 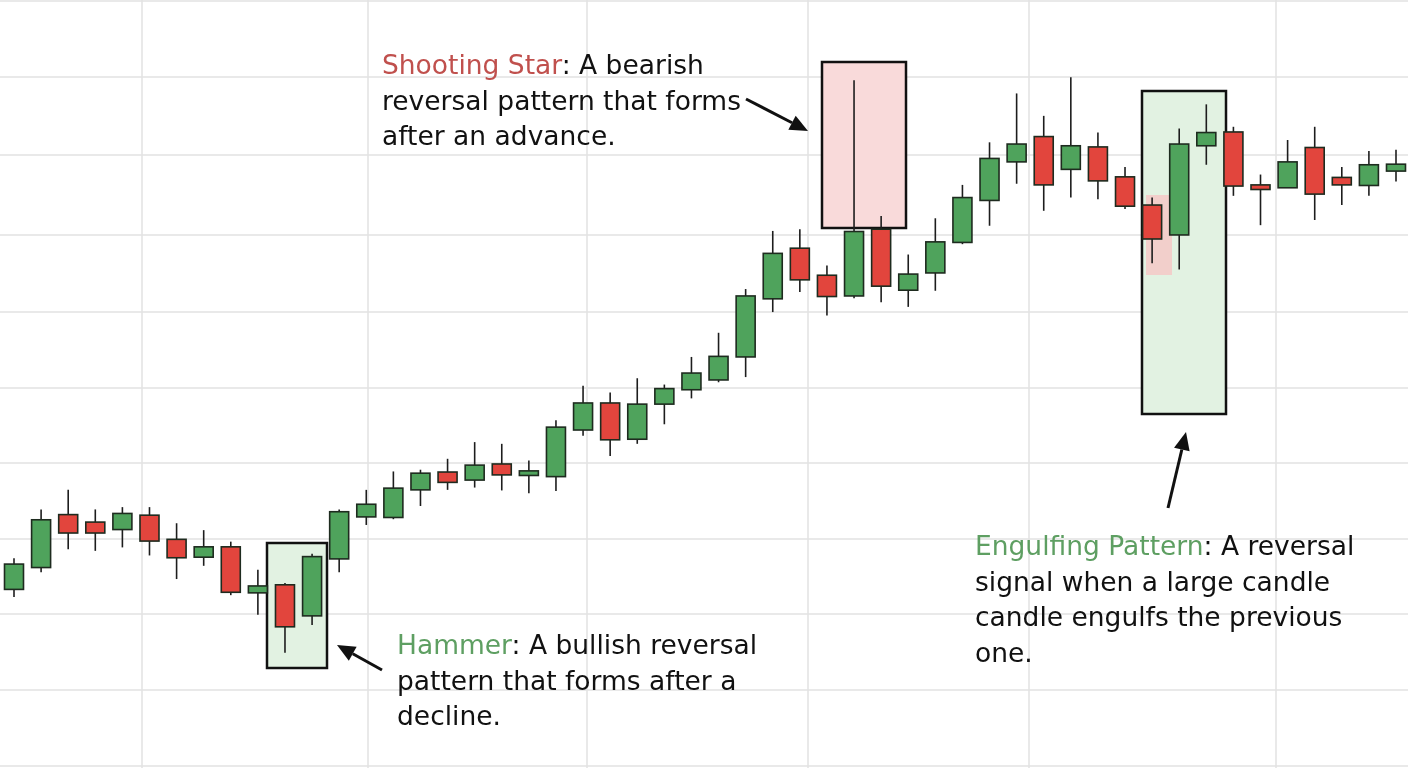 What do you see at coordinates (561, 100) in the screenshot?
I see `annotation: Shooting Star: A bearish reversal pattern that forms after an advance.` at bounding box center [561, 100].